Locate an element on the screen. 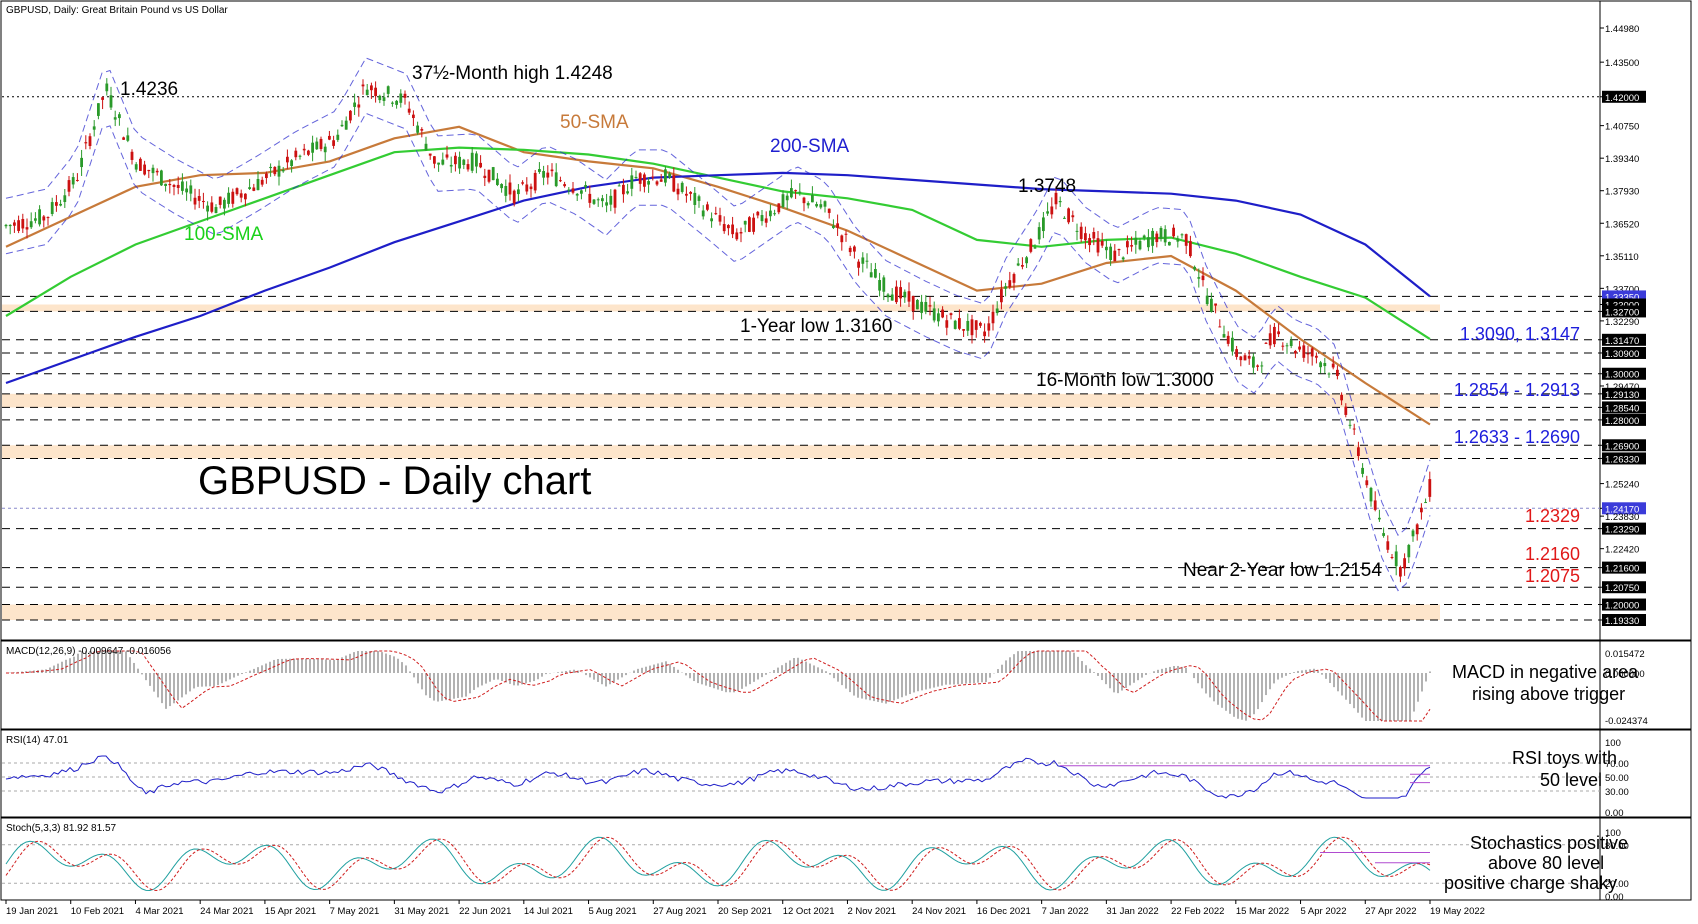 The height and width of the screenshot is (924, 1698). annotation-high-2: 37½-Month high 1.4248 is located at coordinates (512, 73).